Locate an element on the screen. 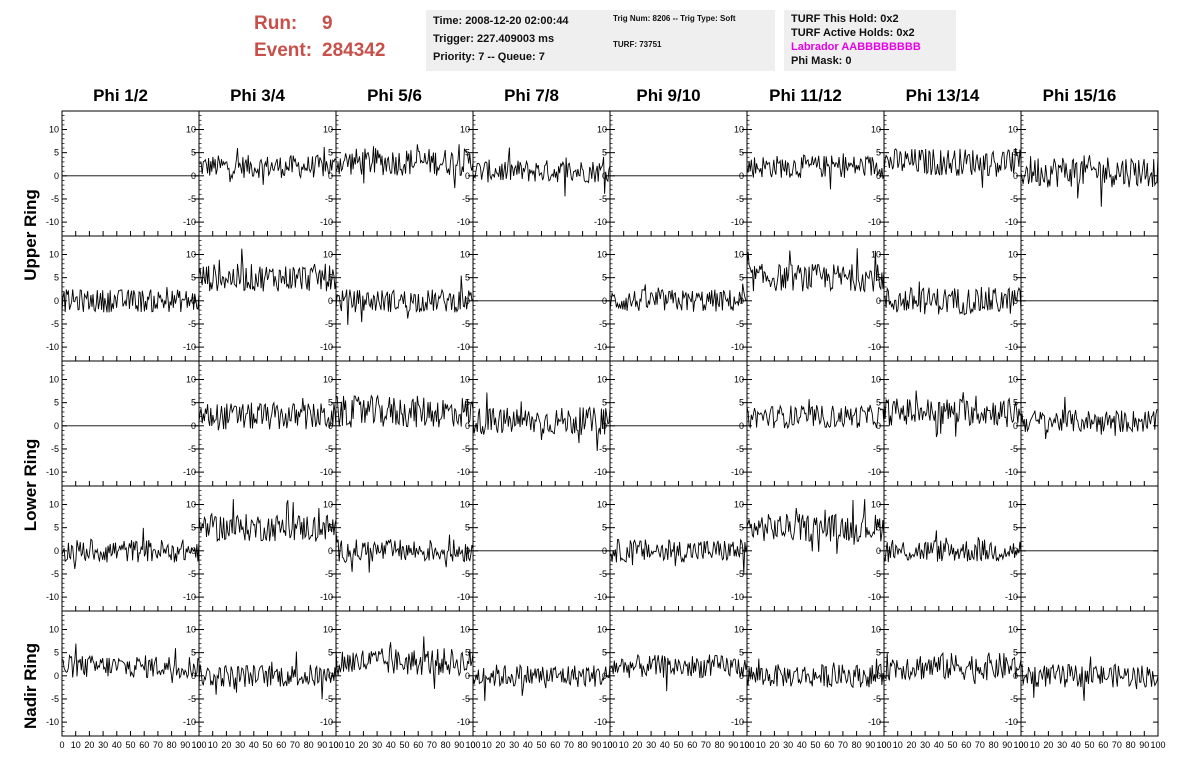 The image size is (1196, 772). x-tick-label: 50 is located at coordinates (815, 745).